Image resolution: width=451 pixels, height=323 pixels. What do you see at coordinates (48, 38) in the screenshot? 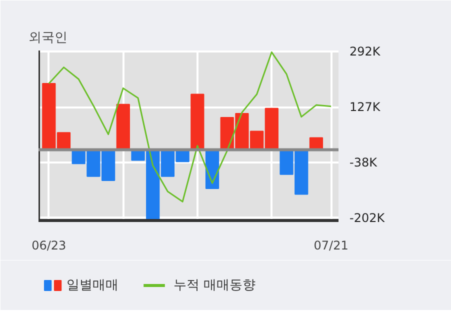
I see `chart-title: 외국인` at bounding box center [48, 38].